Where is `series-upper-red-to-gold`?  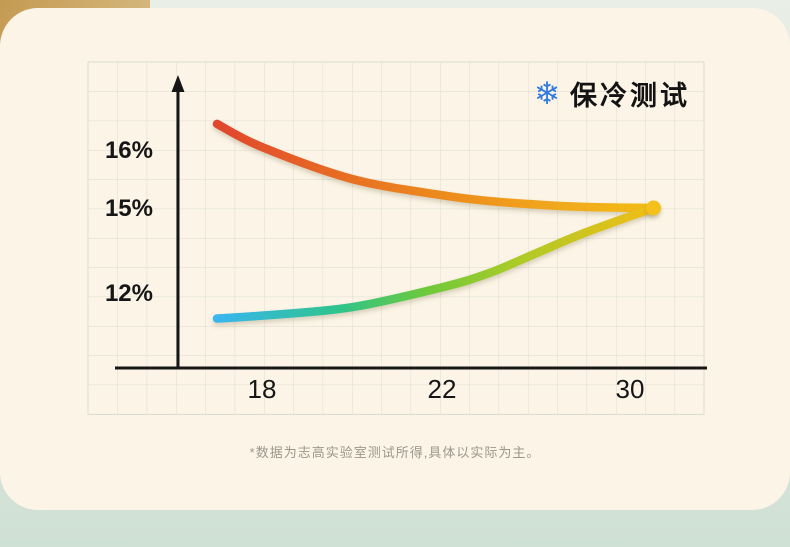
series-upper-red-to-gold is located at coordinates (435, 166).